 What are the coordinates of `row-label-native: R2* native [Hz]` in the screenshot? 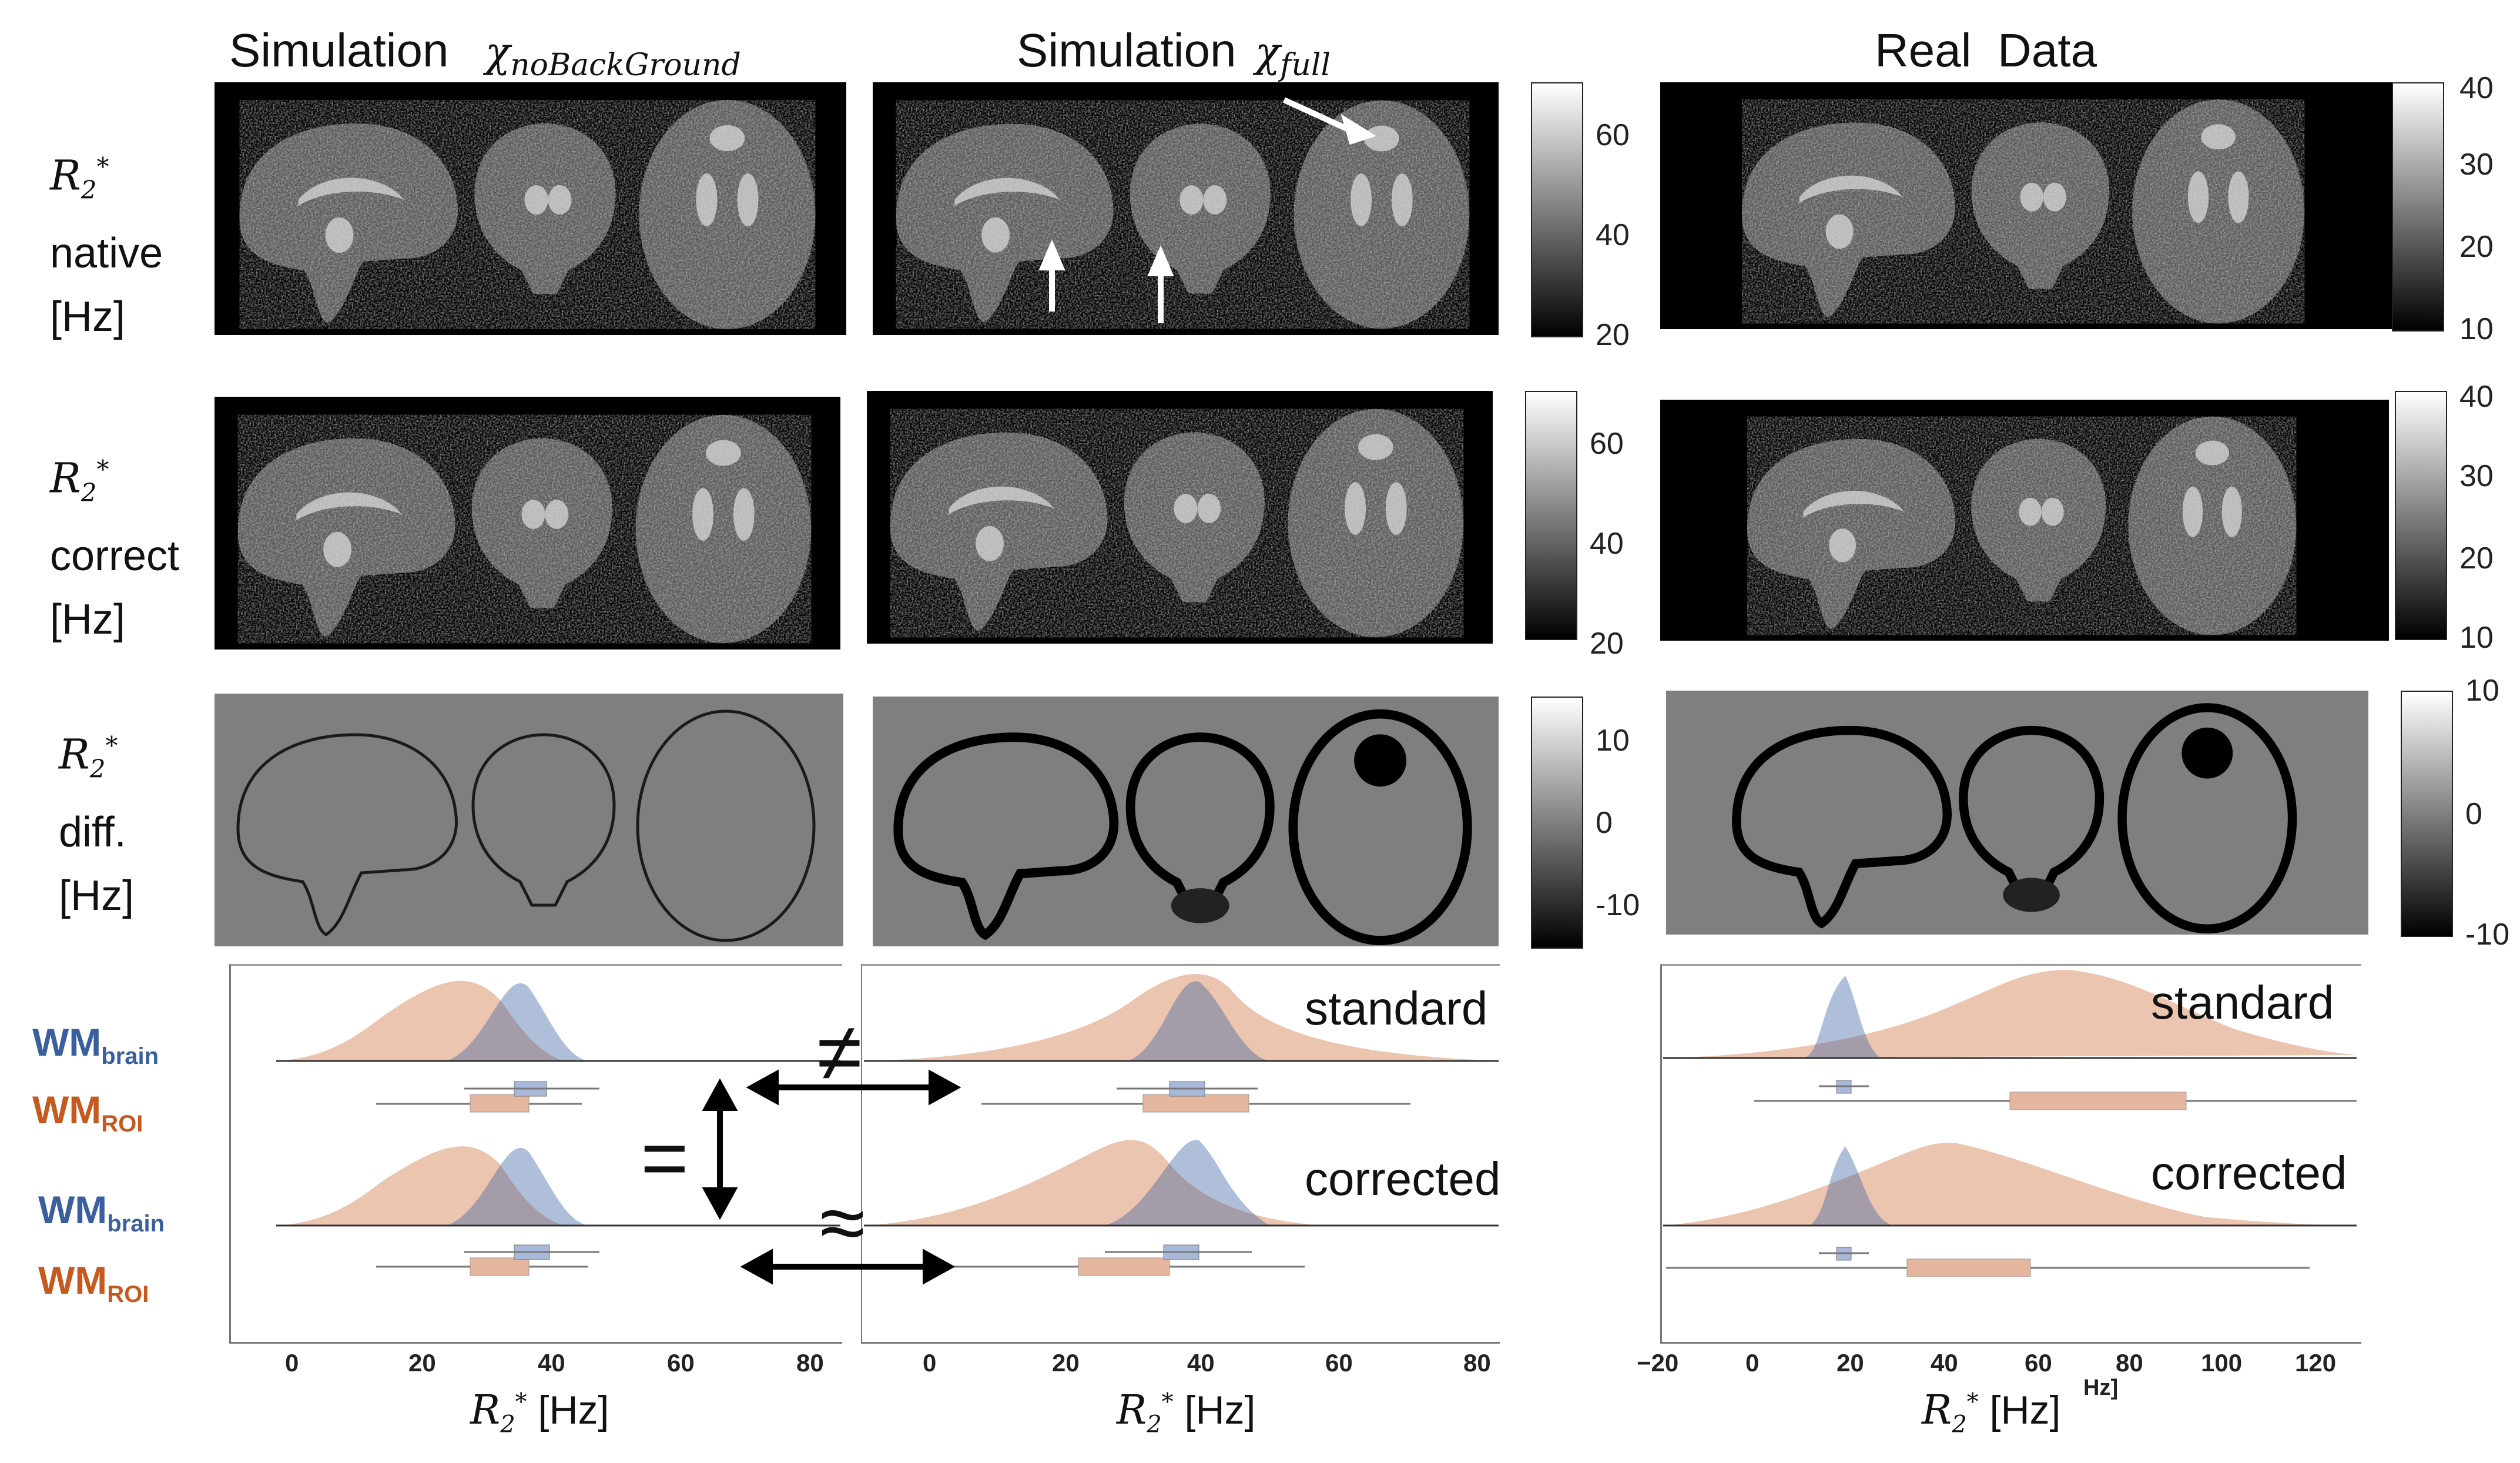 It's located at (106, 242).